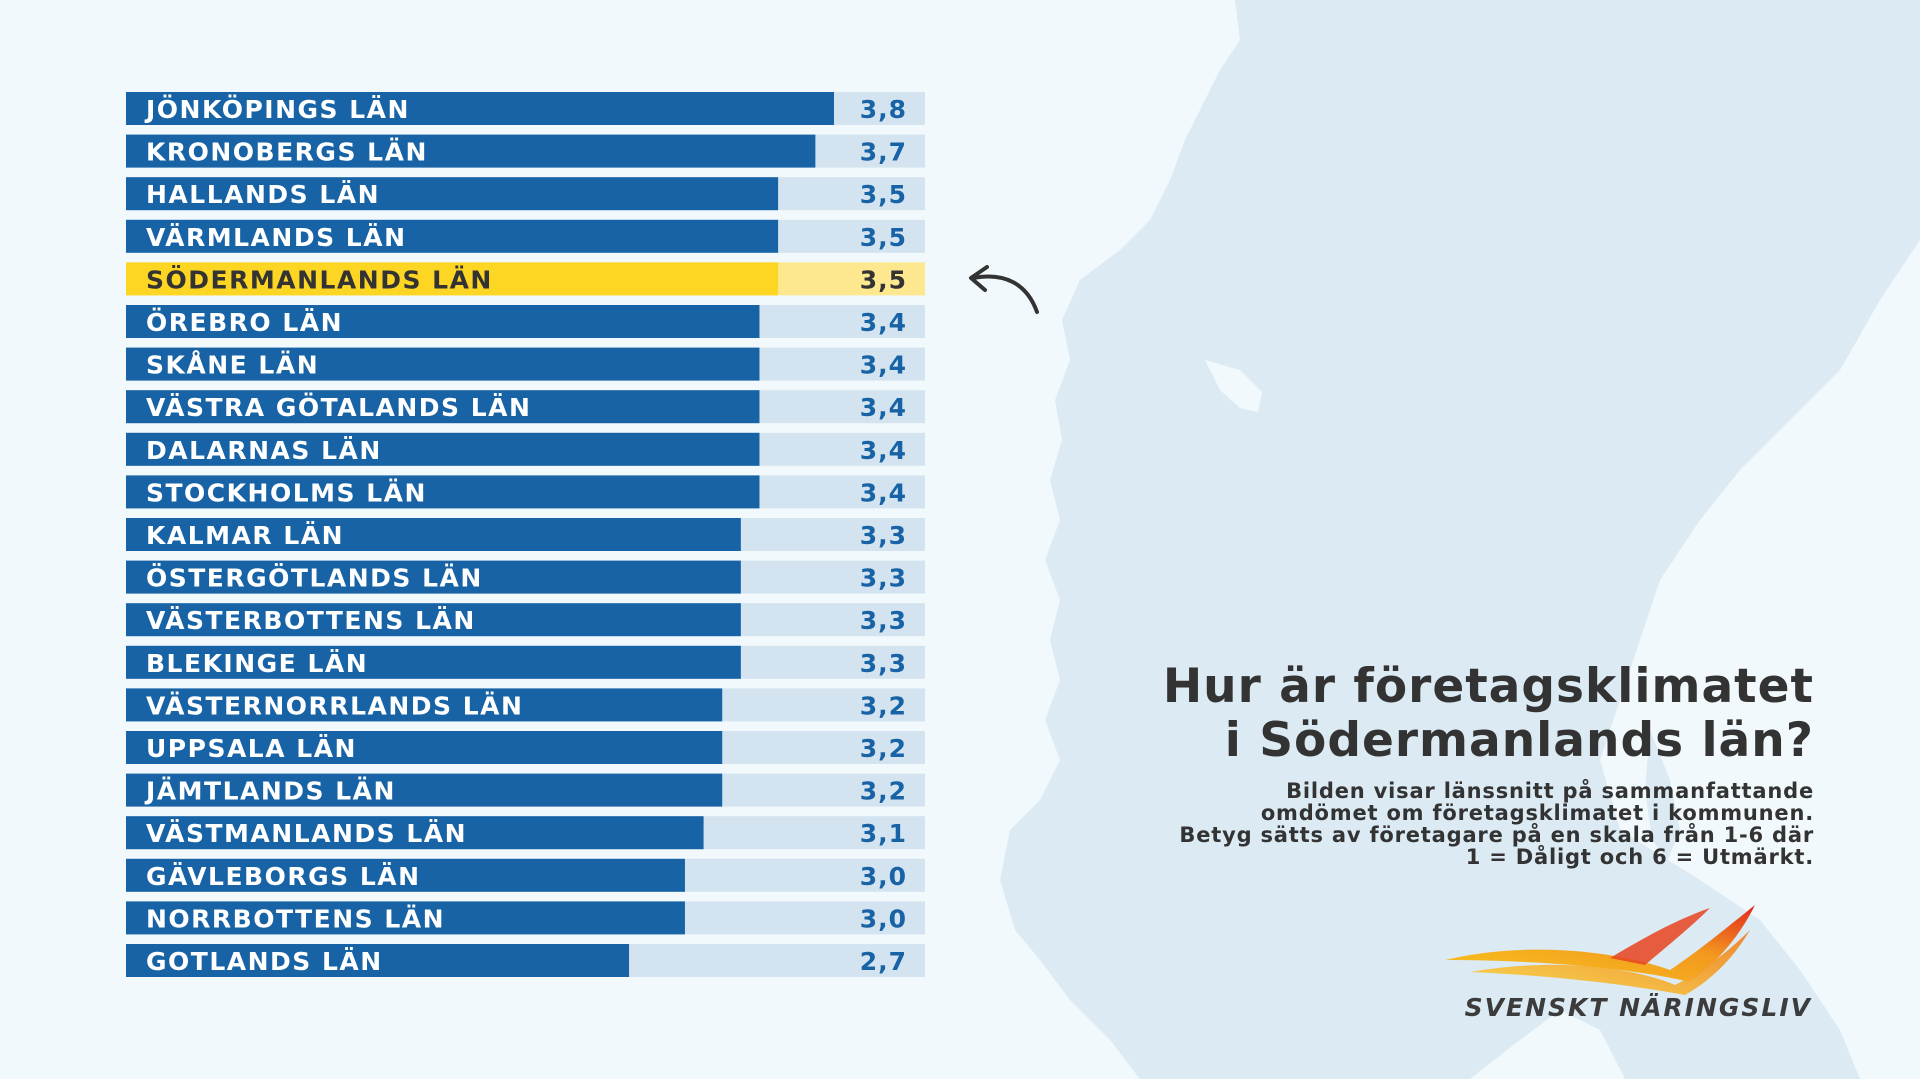 This screenshot has width=1920, height=1079. Describe the element at coordinates (334, 705) in the screenshot. I see `bar-category-label: VÄSTERNORRLANDS LÄN` at that location.